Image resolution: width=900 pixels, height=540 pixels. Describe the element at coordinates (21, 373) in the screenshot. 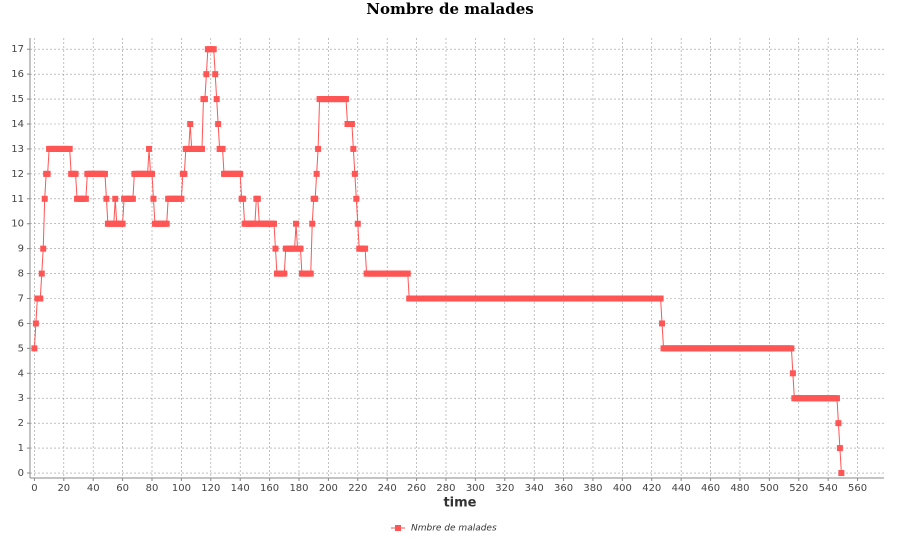

I see `y-tick-label: 4` at that location.